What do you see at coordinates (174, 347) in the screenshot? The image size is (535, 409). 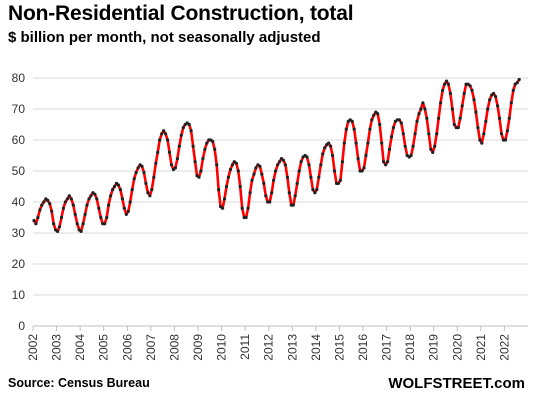 I see `x-tick-label: 2008` at bounding box center [174, 347].